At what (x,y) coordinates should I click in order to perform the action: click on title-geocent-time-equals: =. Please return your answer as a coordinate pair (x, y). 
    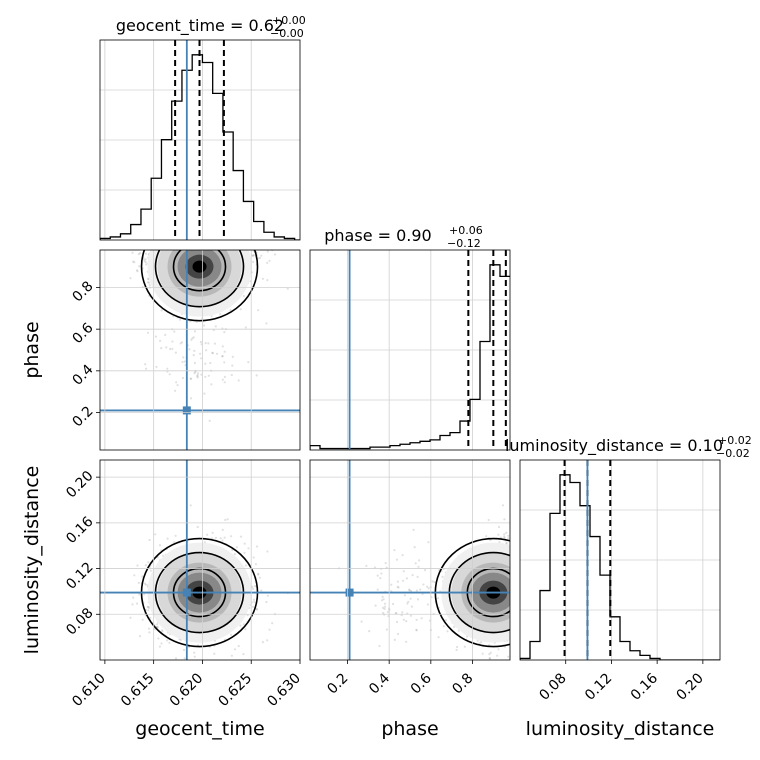
    Looking at the image, I should click on (237, 25).